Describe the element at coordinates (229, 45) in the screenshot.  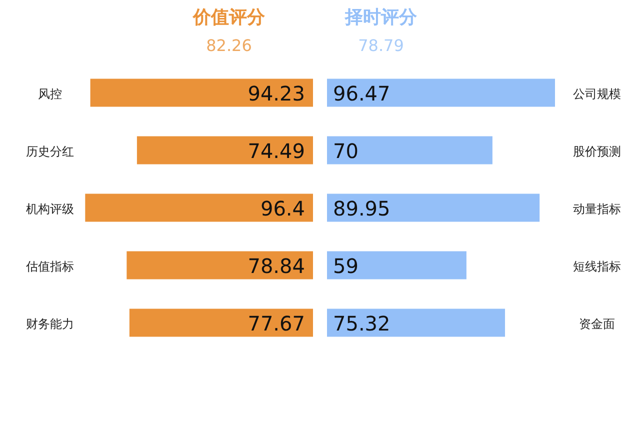
I see `chart-subtitle: 82.26` at that location.